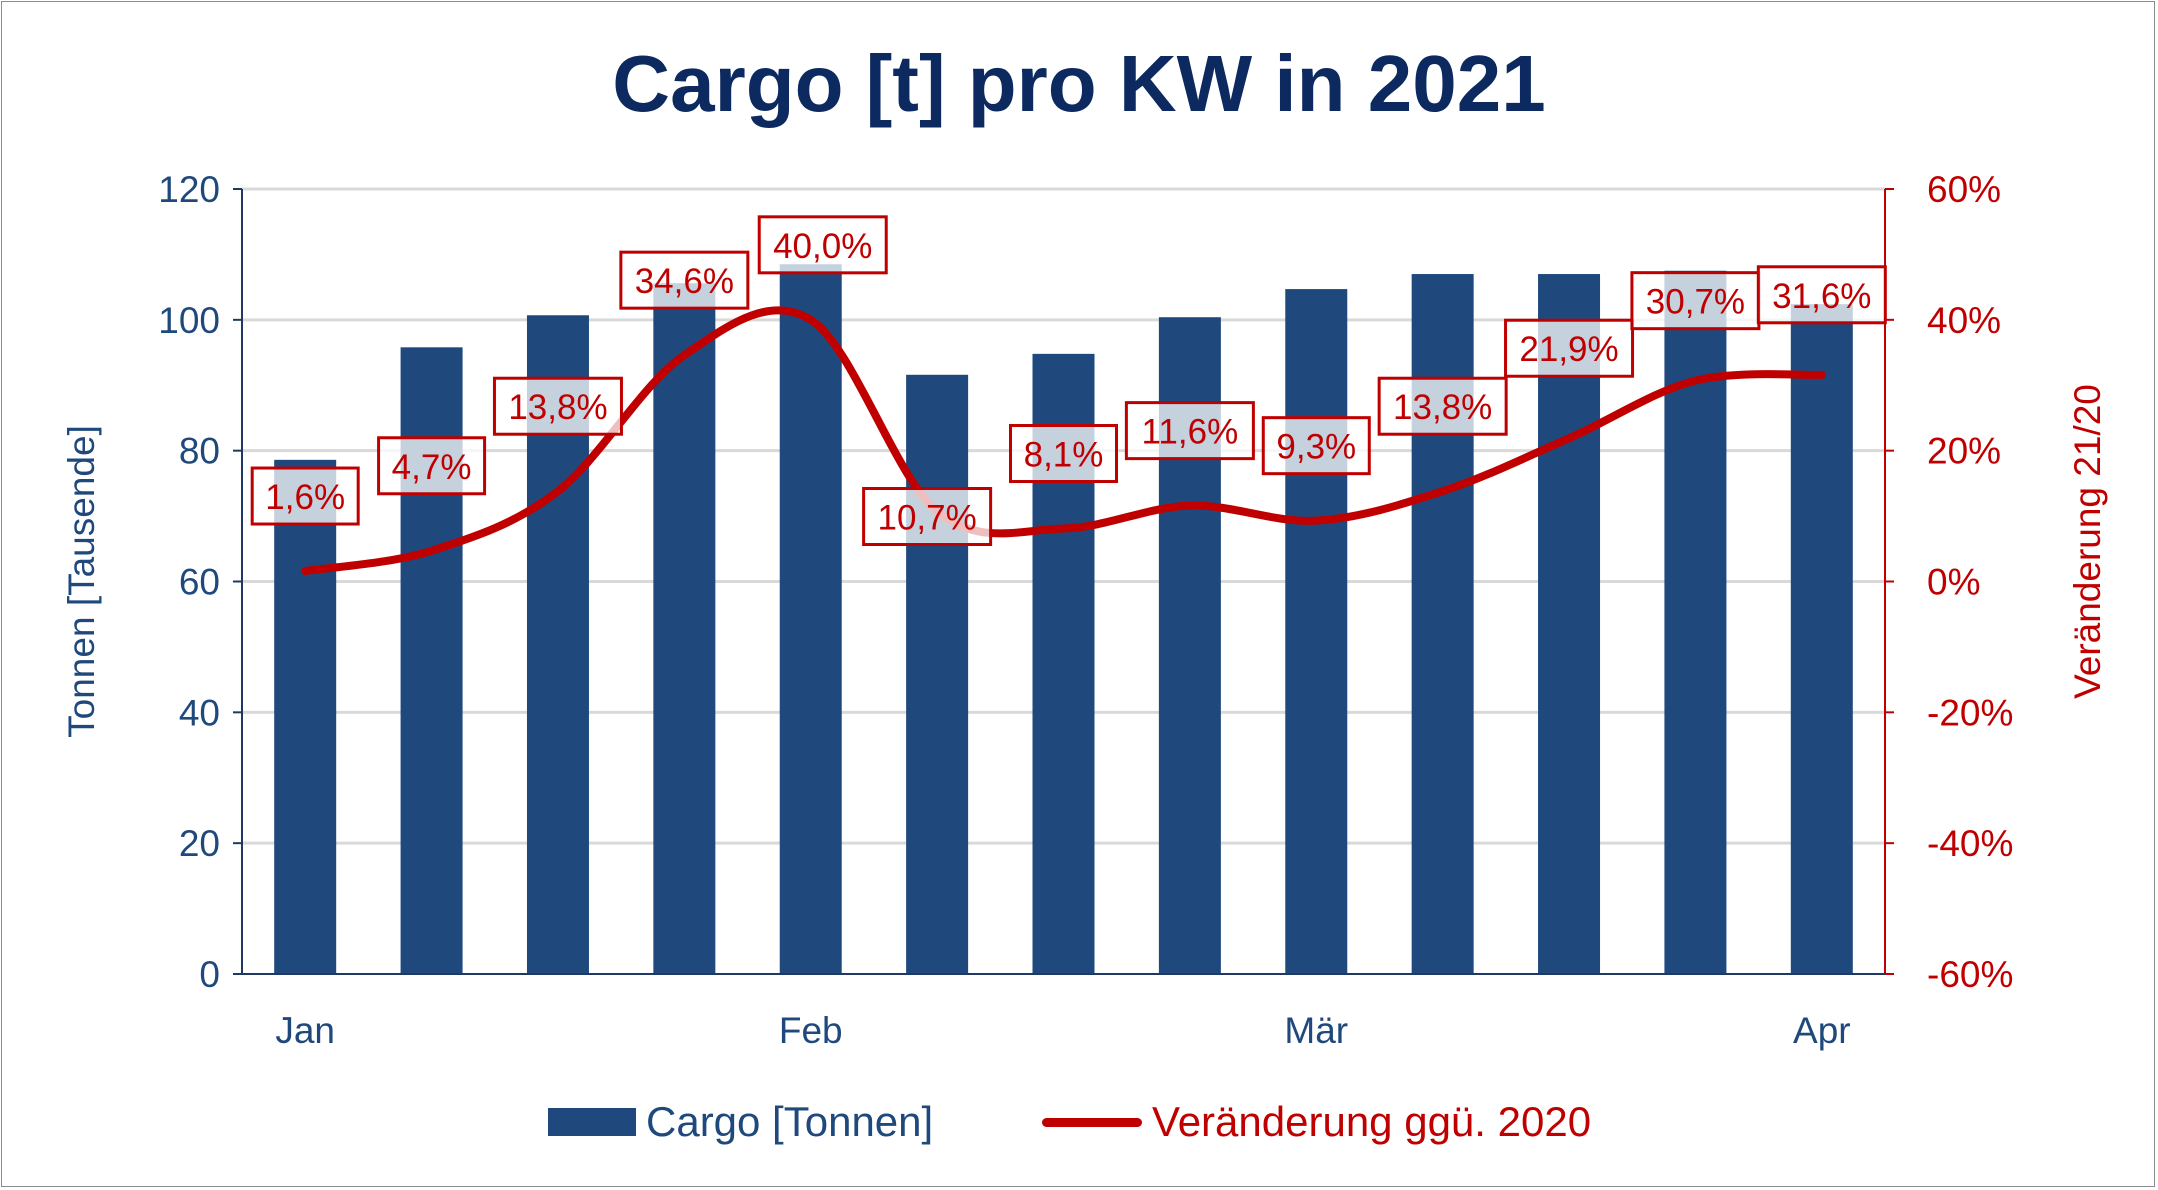 This screenshot has height=1190, width=2158. Describe the element at coordinates (209, 974) in the screenshot. I see `y-left-tick-label: 0` at that location.